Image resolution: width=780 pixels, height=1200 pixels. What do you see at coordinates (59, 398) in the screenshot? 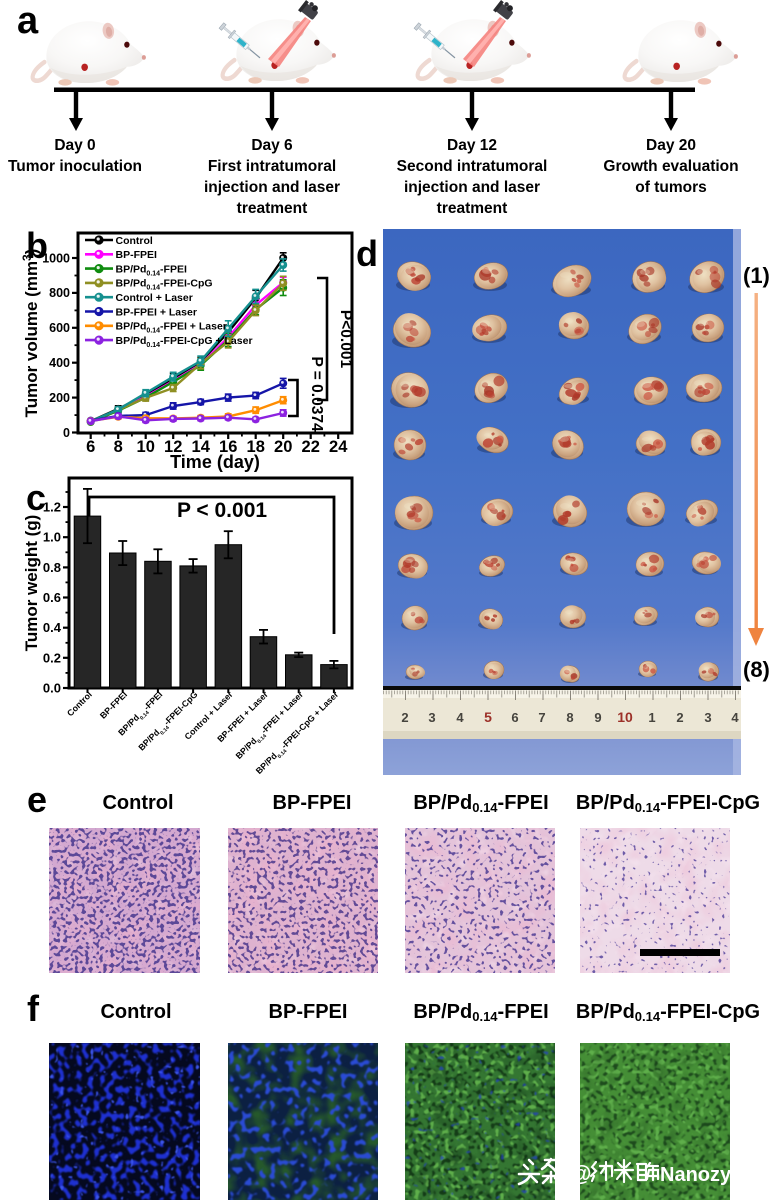
I see `svg-text: 200` at bounding box center [59, 398].